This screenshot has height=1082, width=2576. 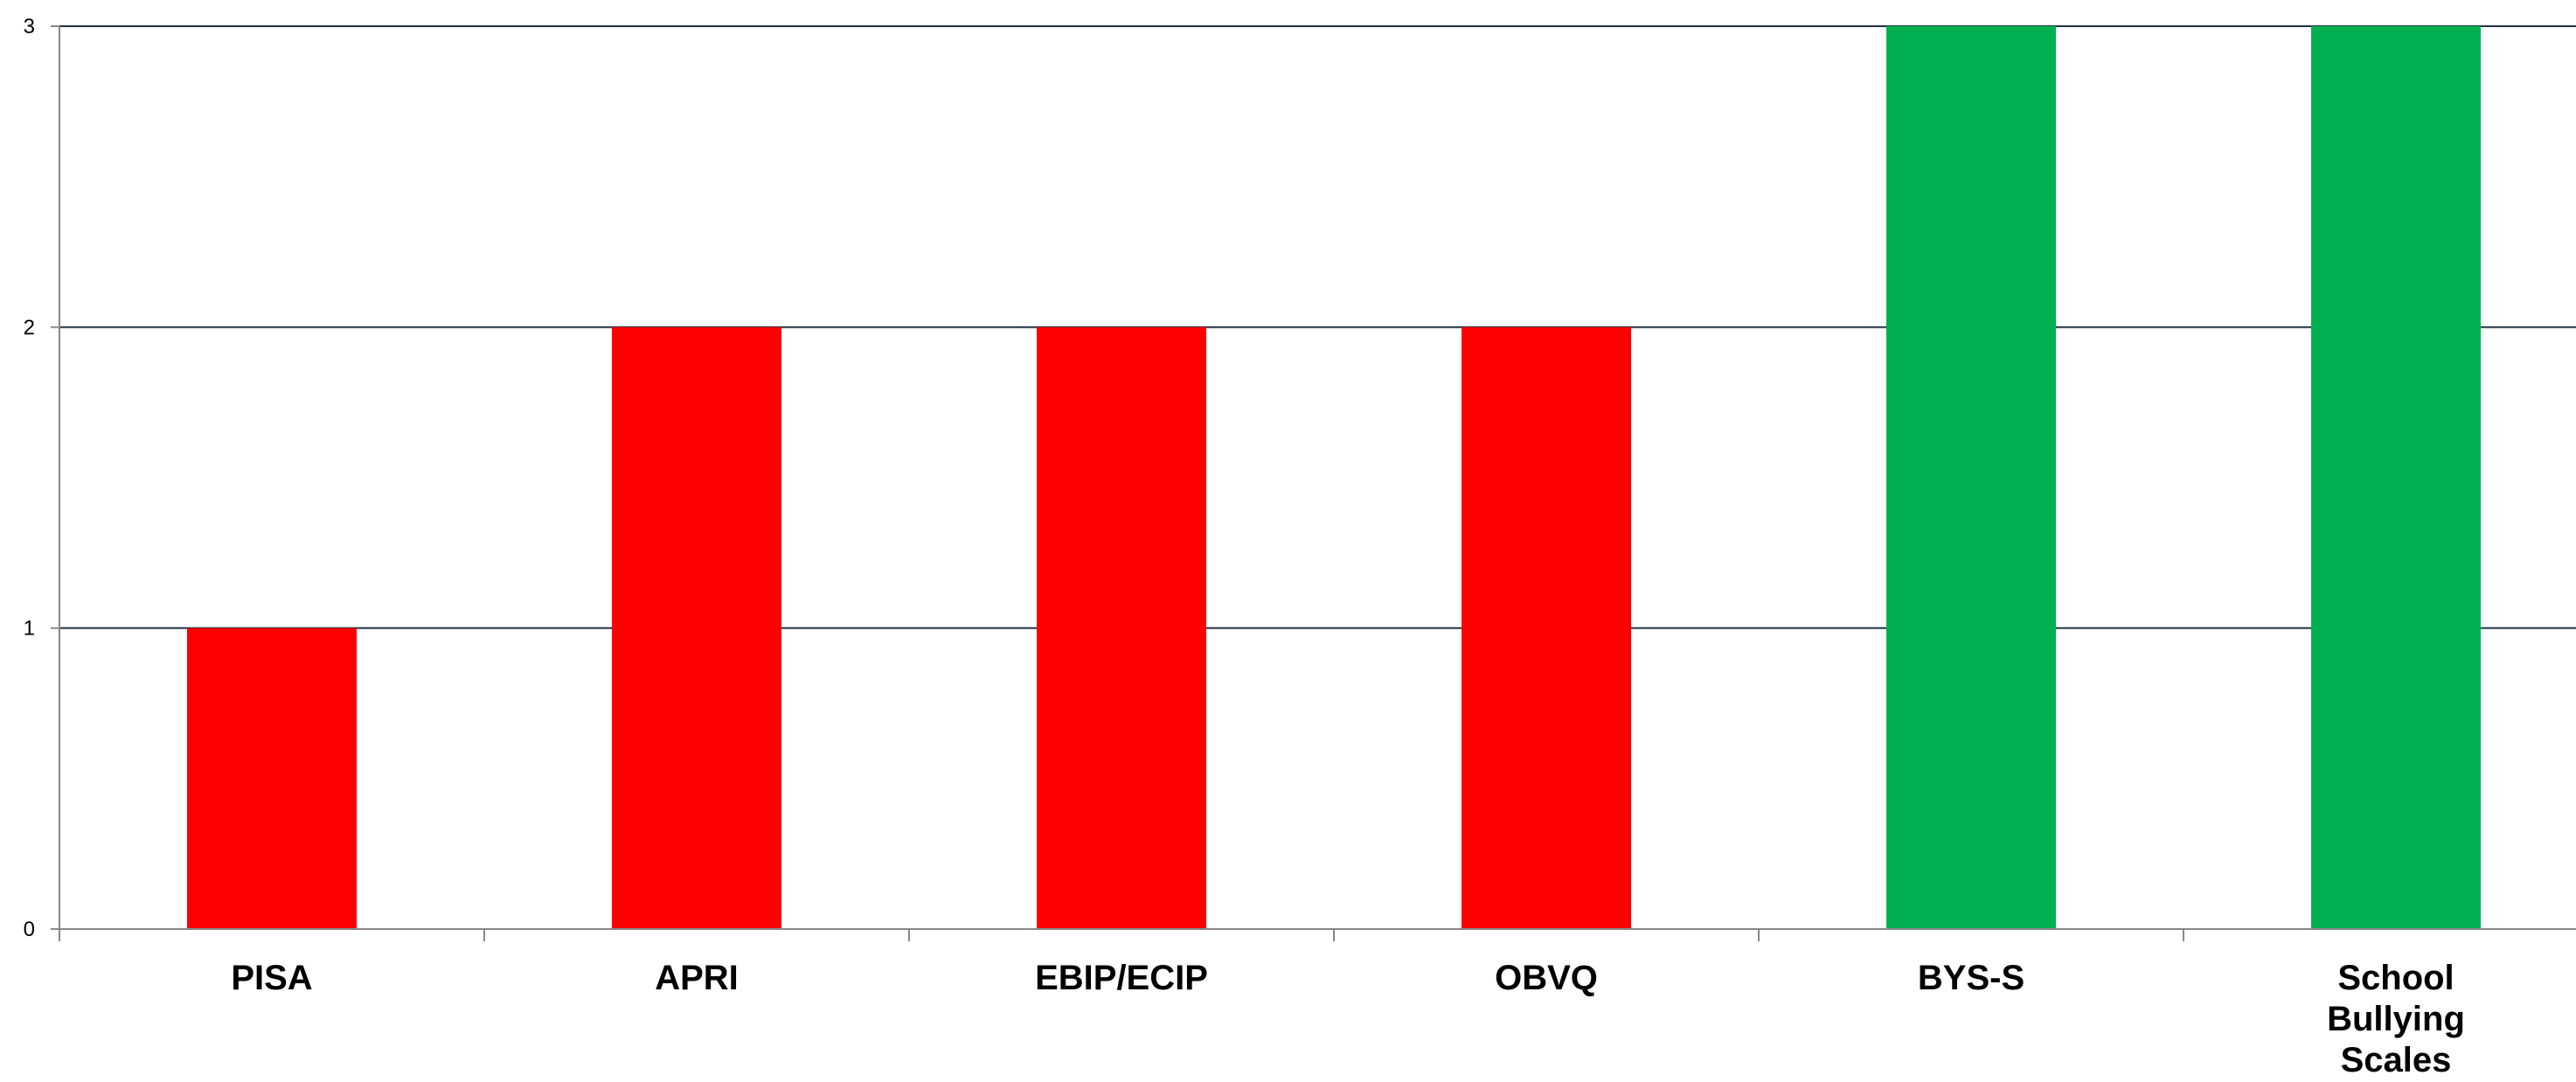 I want to click on x-tick-label-school-bullying-scales: School Bullying Scales, so click(x=2396, y=1018).